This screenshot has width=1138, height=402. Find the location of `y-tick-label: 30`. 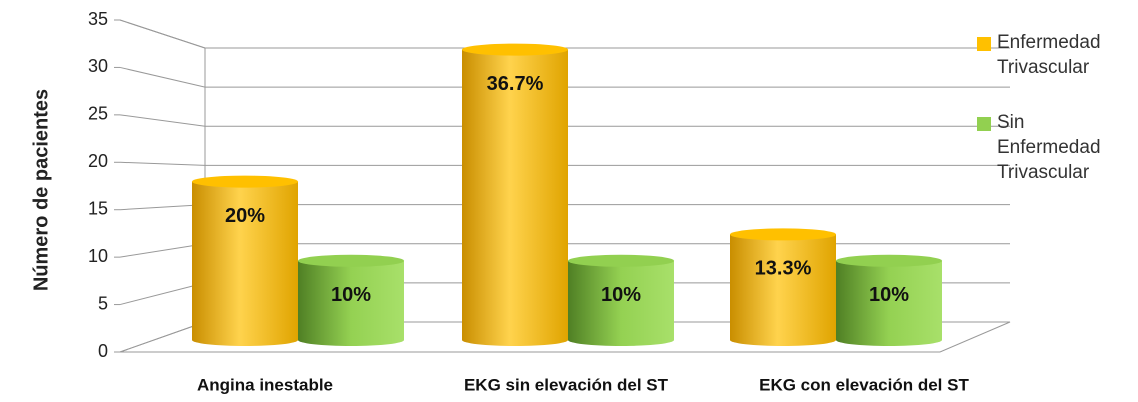

y-tick-label: 30 is located at coordinates (98, 66).